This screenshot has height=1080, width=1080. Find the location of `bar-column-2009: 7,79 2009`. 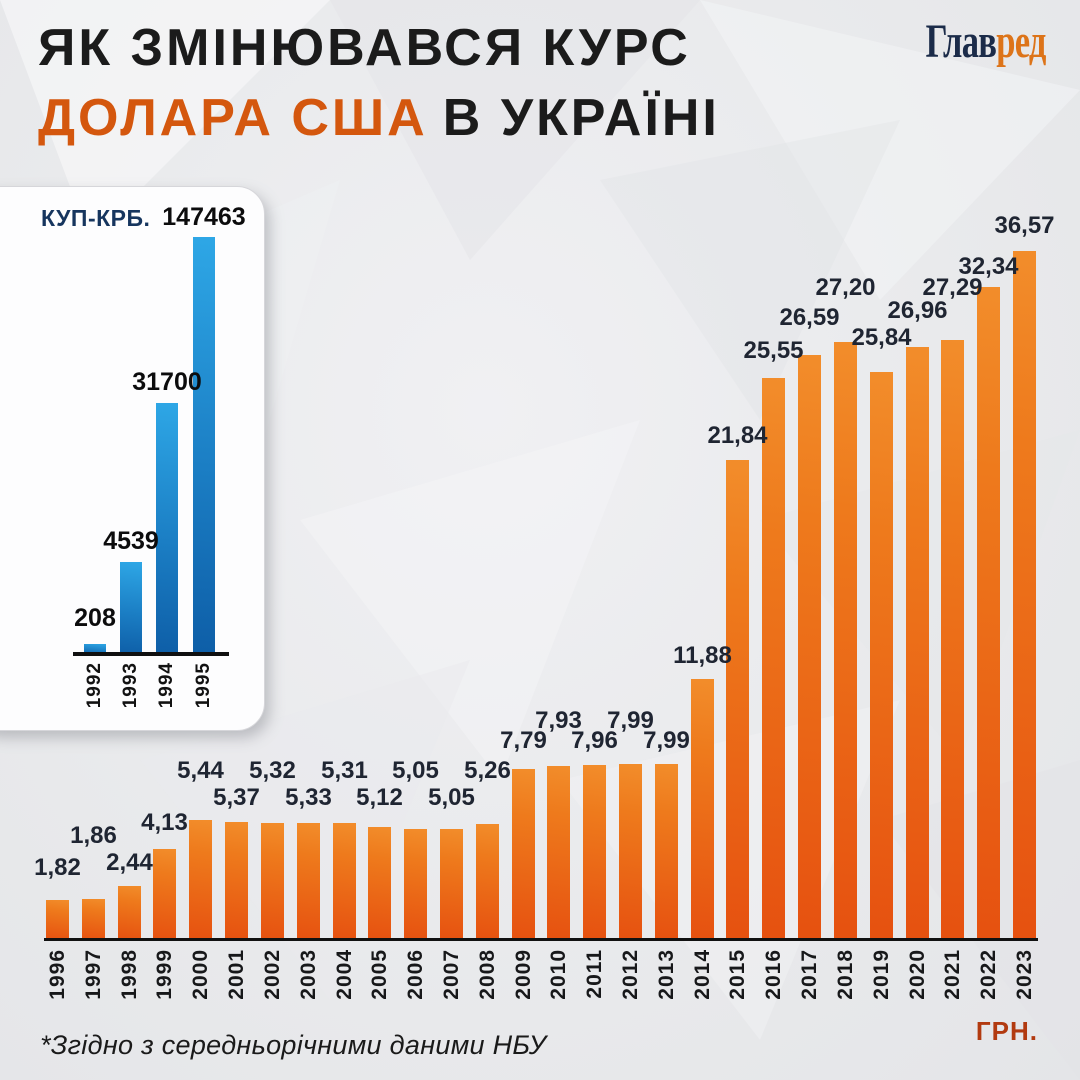

bar-column-2009: 7,79 2009 is located at coordinates (523, 500).